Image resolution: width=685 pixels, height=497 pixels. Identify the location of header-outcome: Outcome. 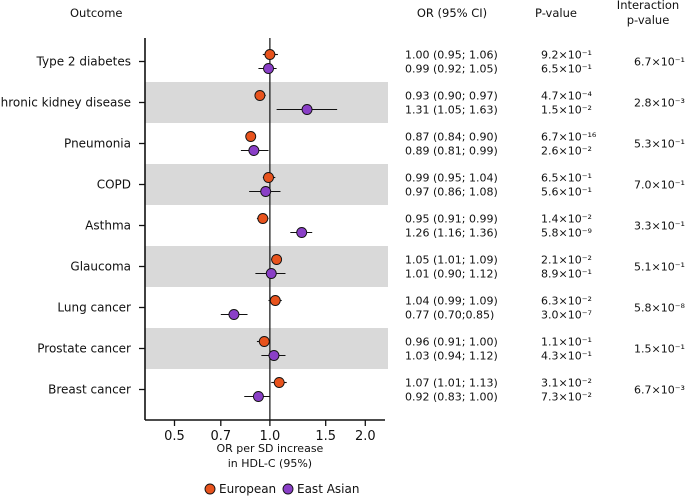
(96, 13).